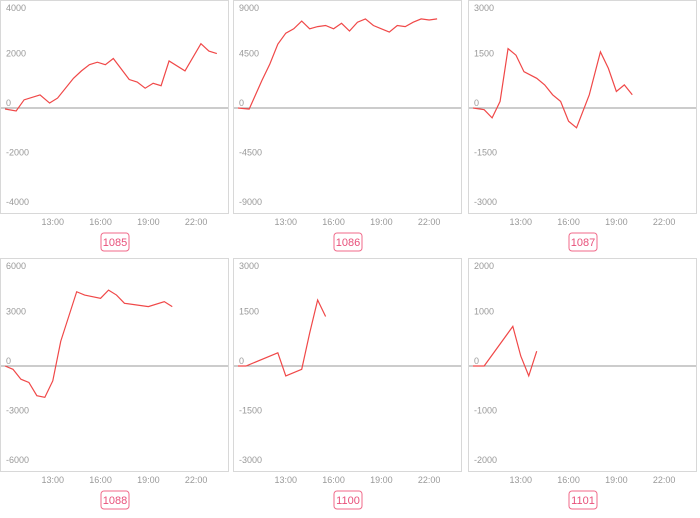  I want to click on y-tick-label: 6000, so click(16, 266).